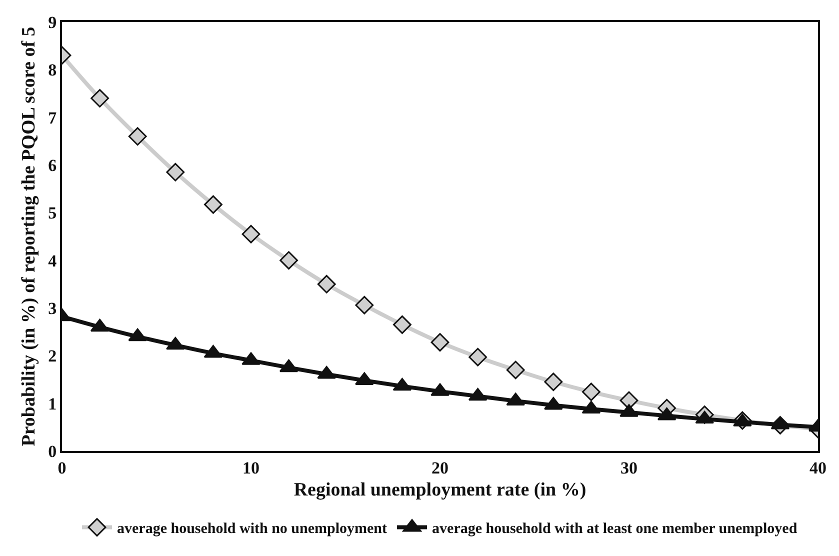 The width and height of the screenshot is (839, 556). What do you see at coordinates (629, 468) in the screenshot?
I see `x-tick-label: 30` at bounding box center [629, 468].